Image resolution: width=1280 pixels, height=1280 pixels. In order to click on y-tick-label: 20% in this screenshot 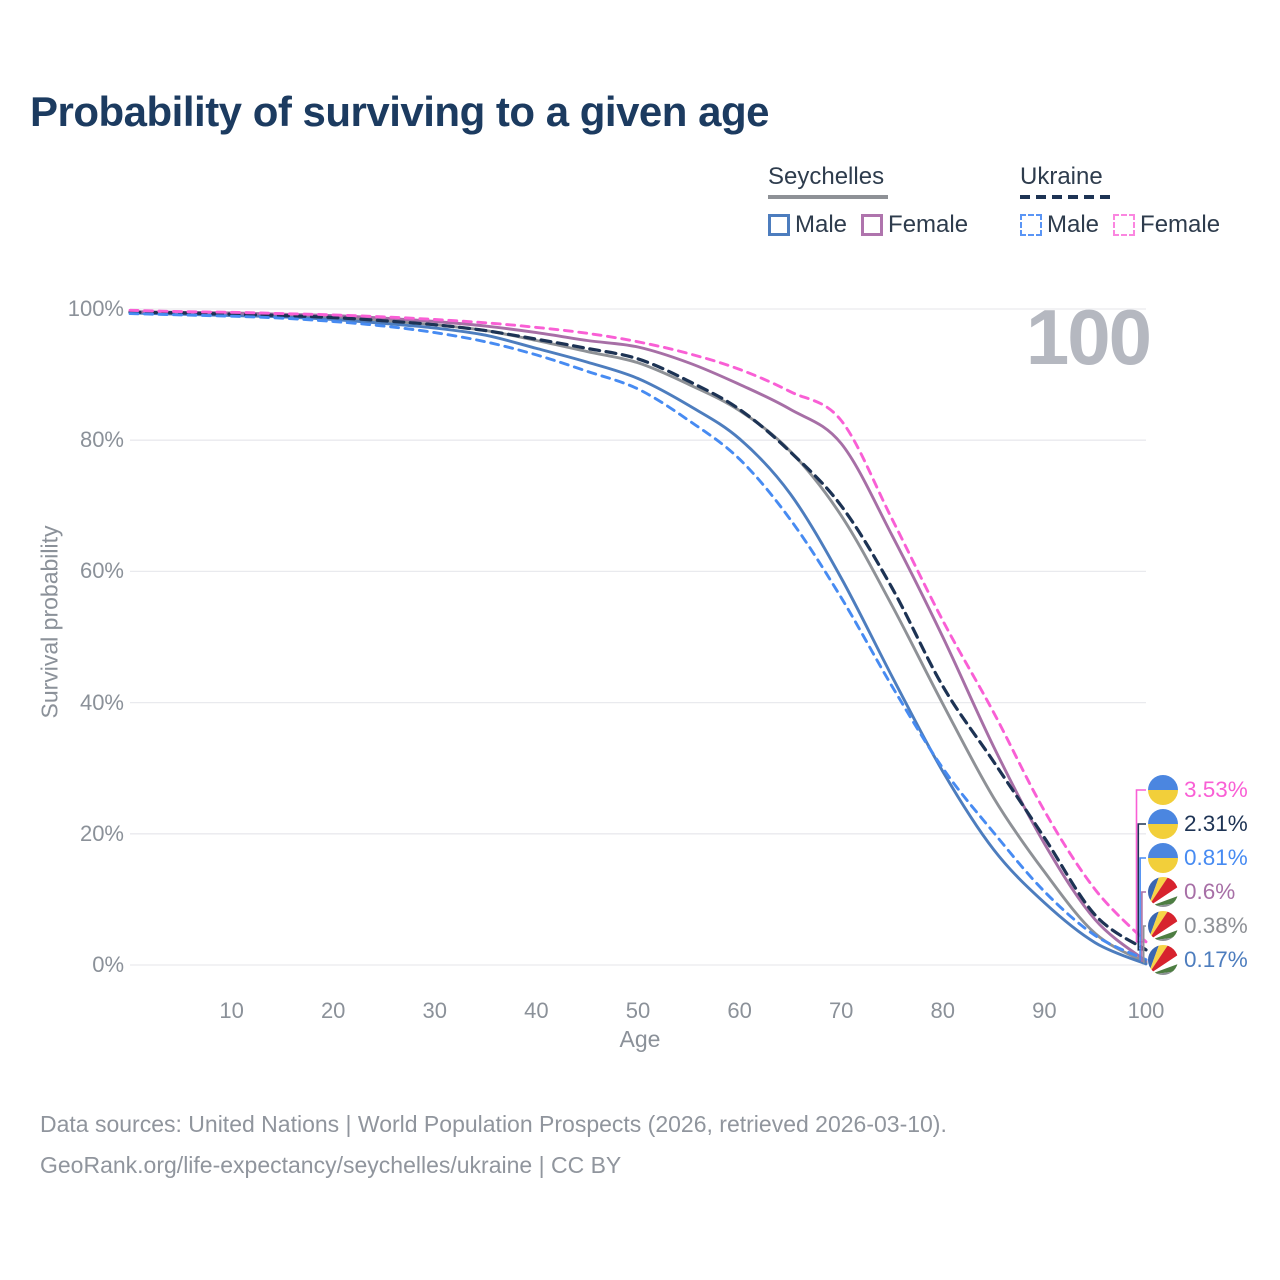, I will do `click(101, 833)`.